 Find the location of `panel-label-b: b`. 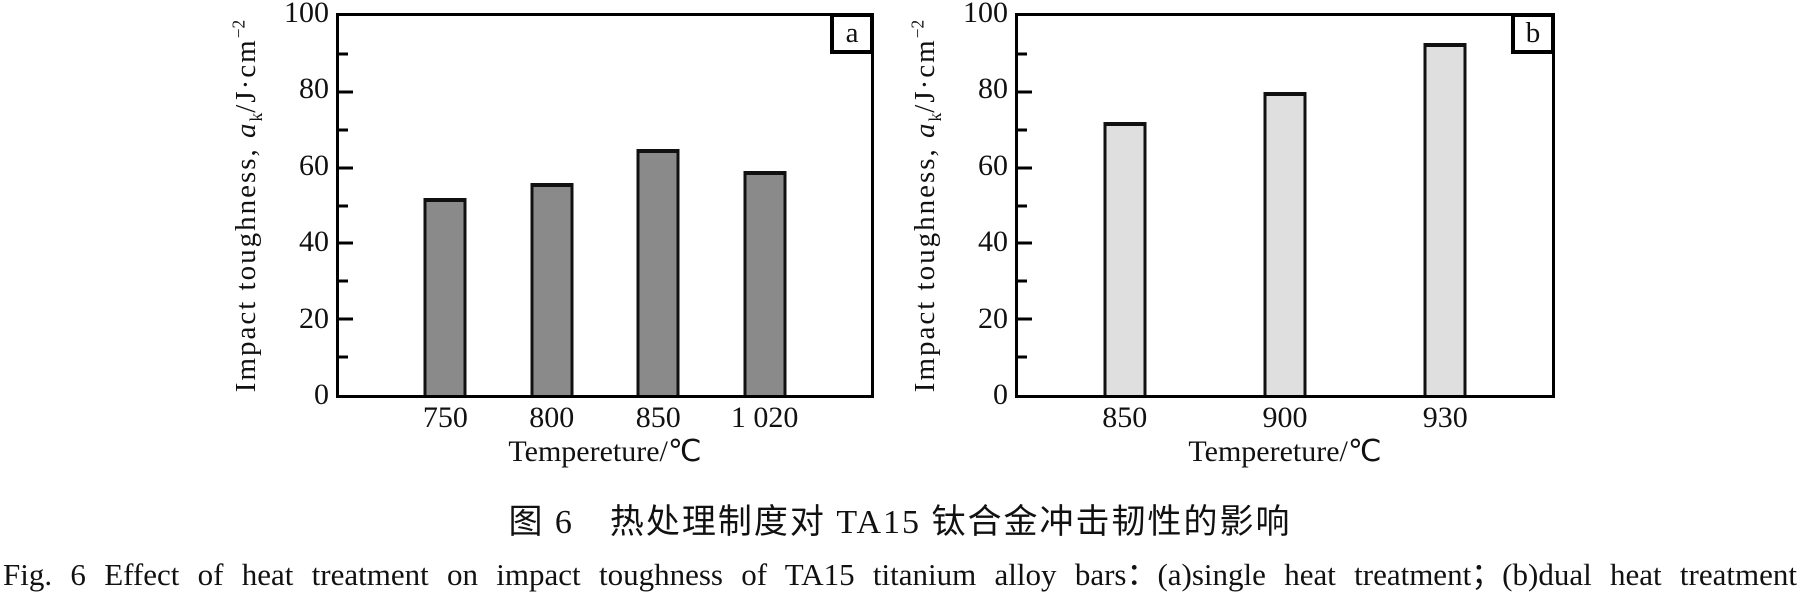

panel-label-b: b is located at coordinates (1533, 33).